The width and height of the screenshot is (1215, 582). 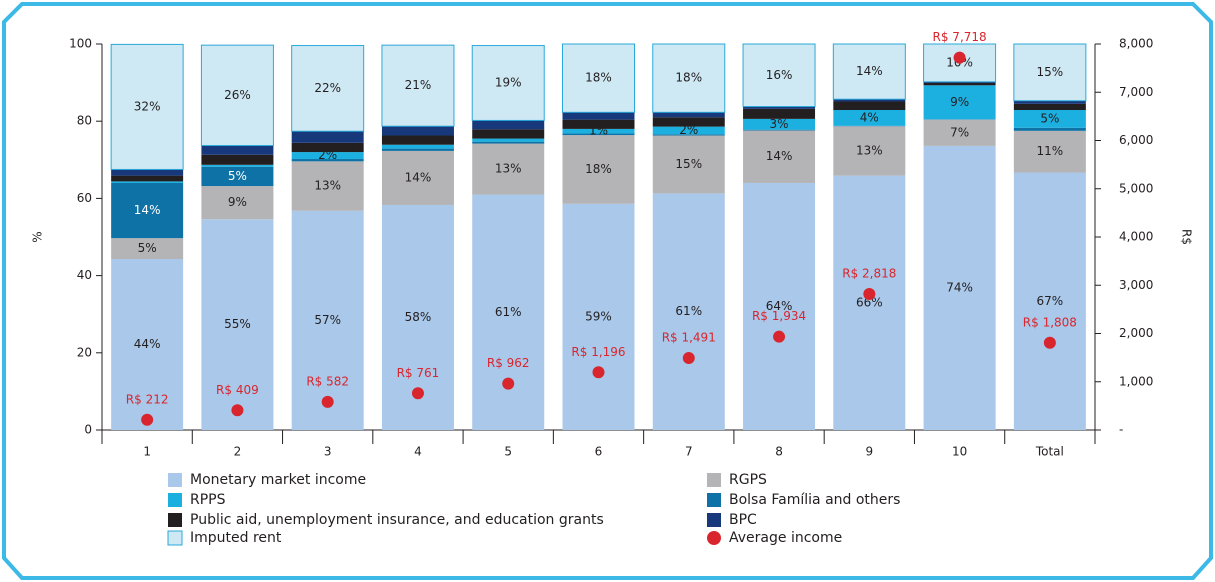 What do you see at coordinates (418, 452) in the screenshot?
I see `x-tick-label: 4` at bounding box center [418, 452].